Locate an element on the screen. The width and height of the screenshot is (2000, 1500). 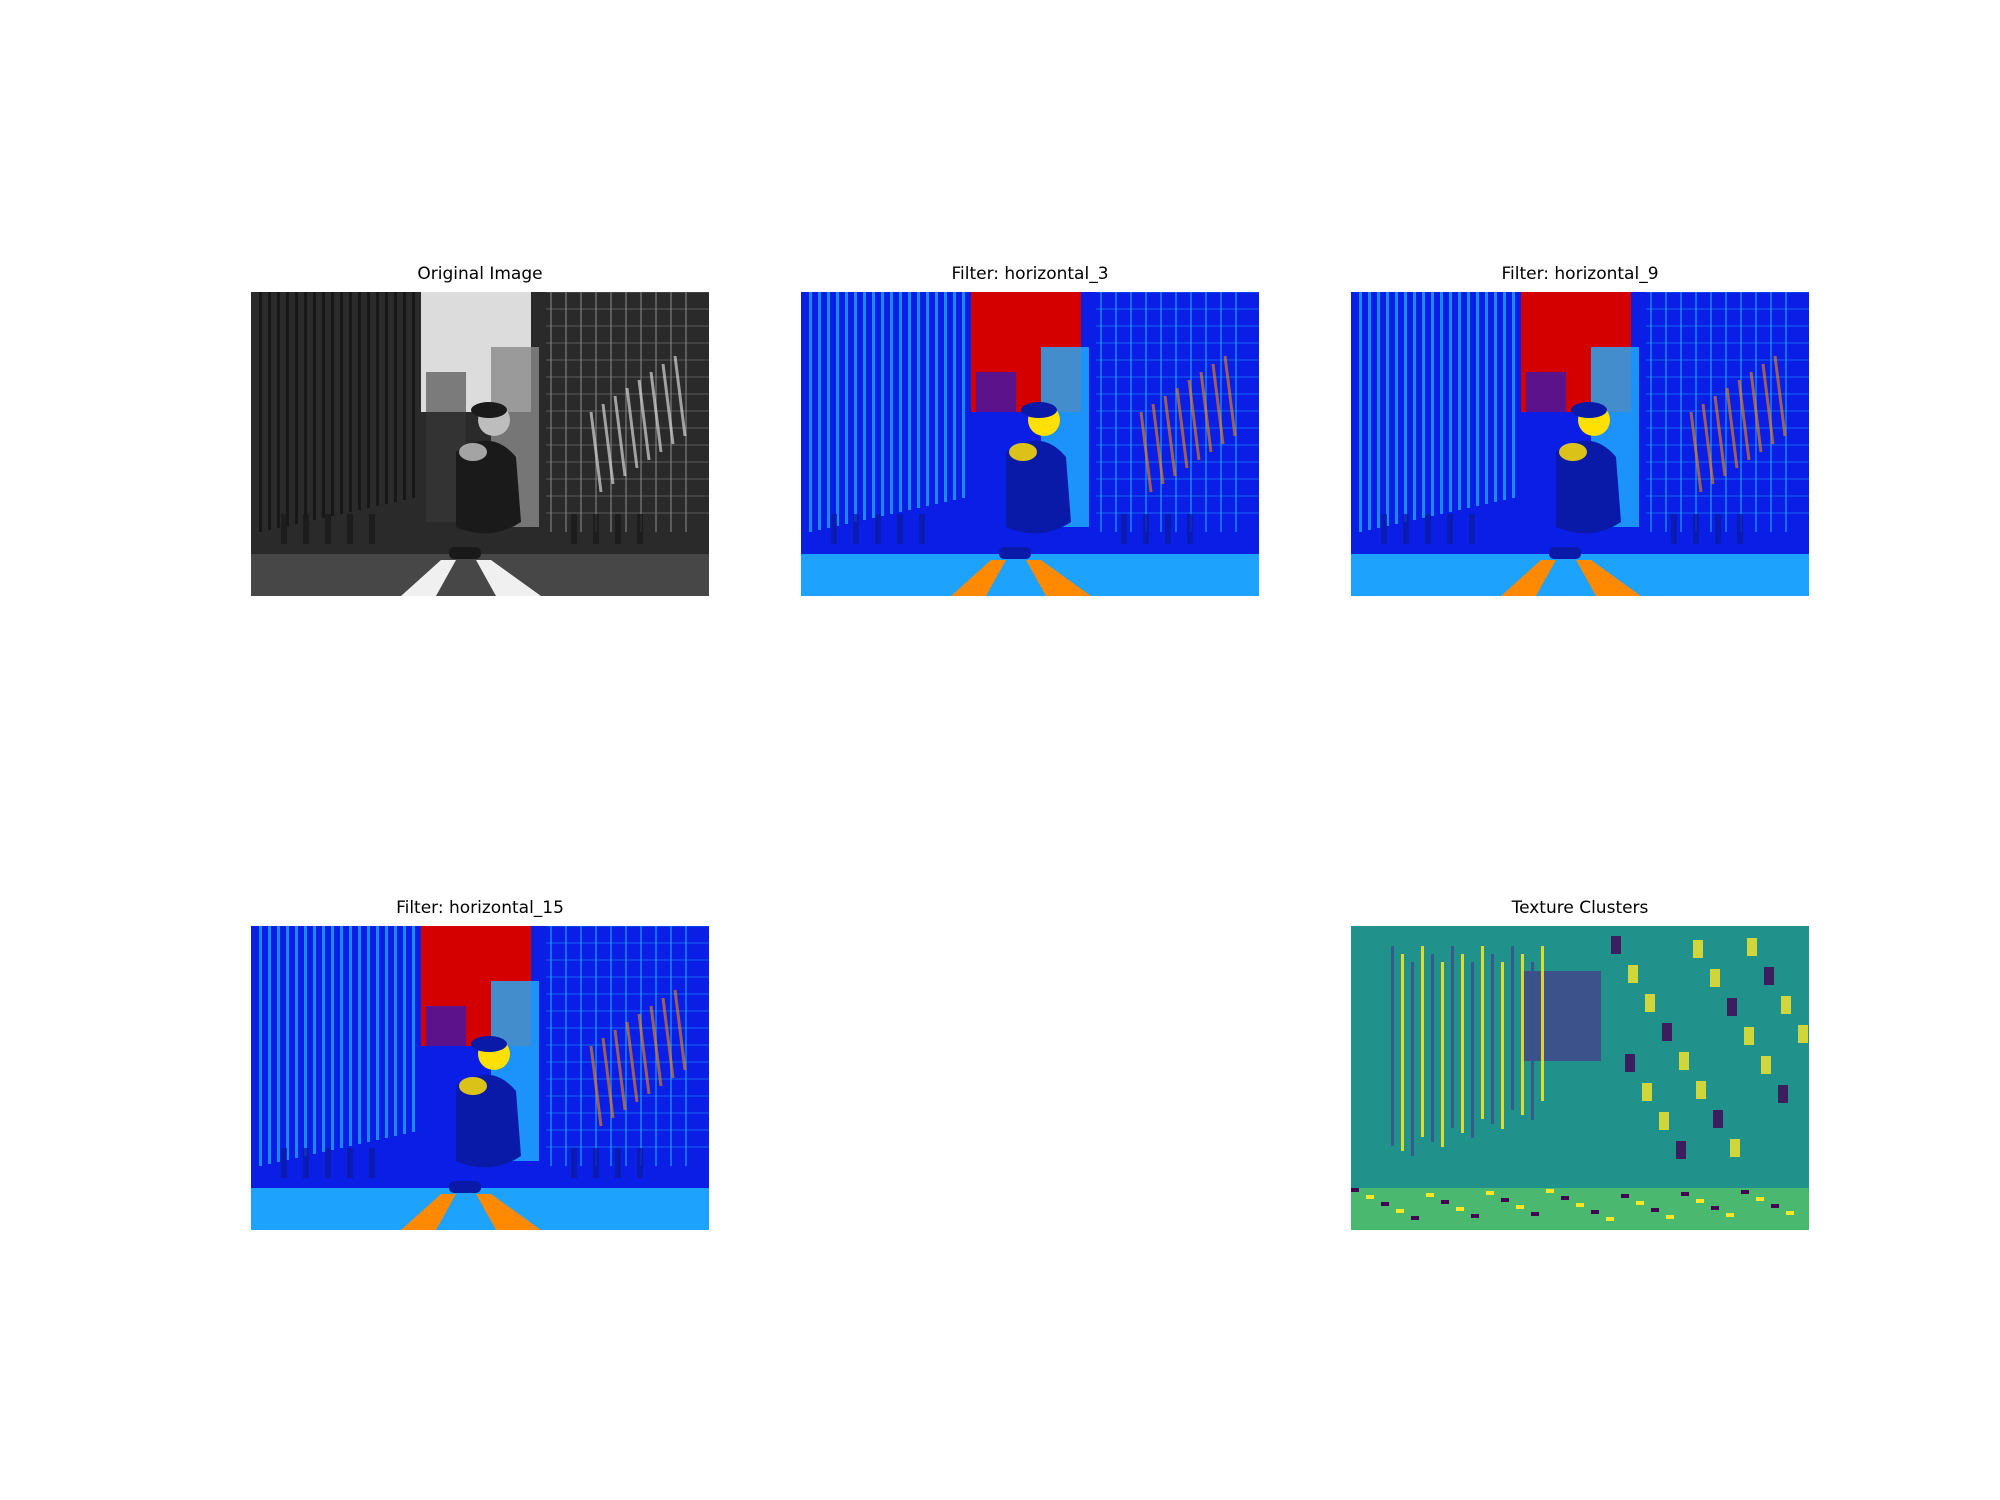
panel-texture-clusters: Texture Clusters is located at coordinates (1580, 1064).